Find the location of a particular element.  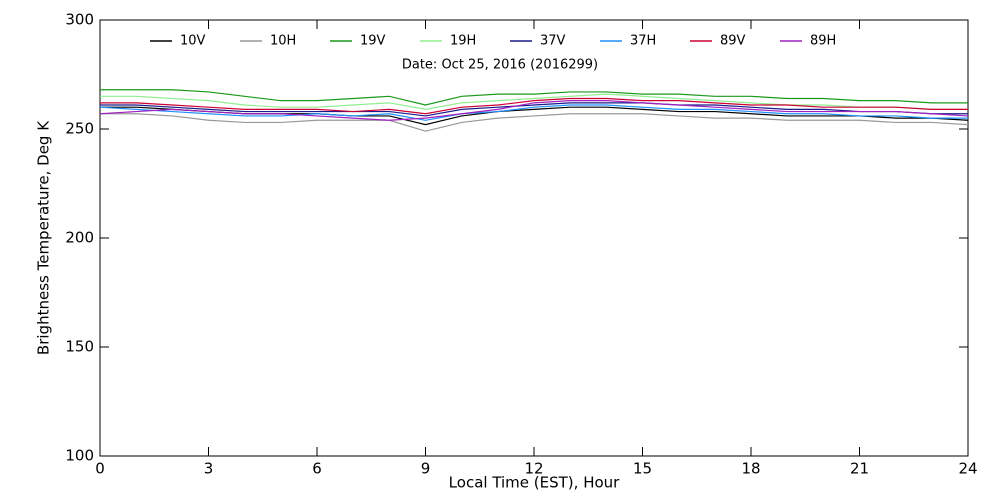

x-tick-label: 15 is located at coordinates (642, 469).